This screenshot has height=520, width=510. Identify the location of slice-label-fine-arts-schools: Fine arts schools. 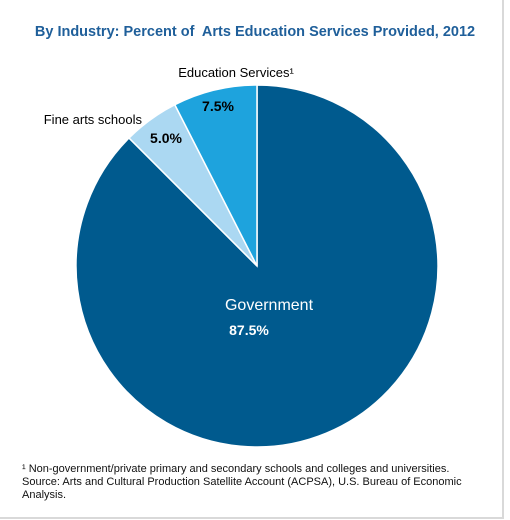
(93, 119).